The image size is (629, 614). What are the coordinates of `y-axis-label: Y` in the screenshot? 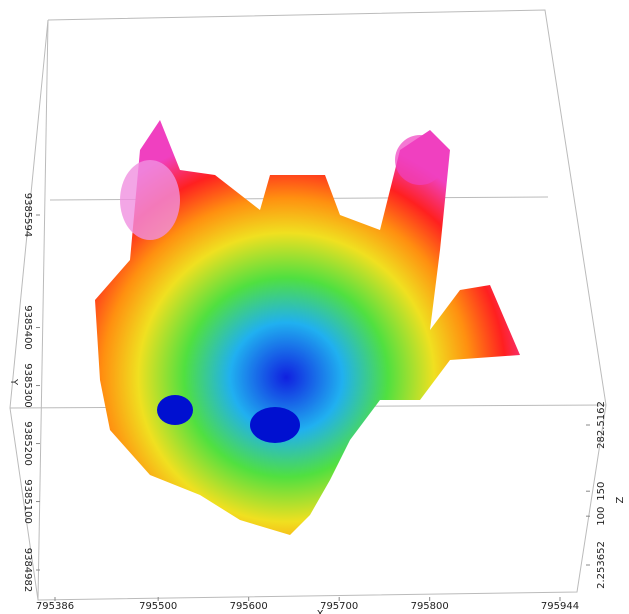 It's located at (13, 382).